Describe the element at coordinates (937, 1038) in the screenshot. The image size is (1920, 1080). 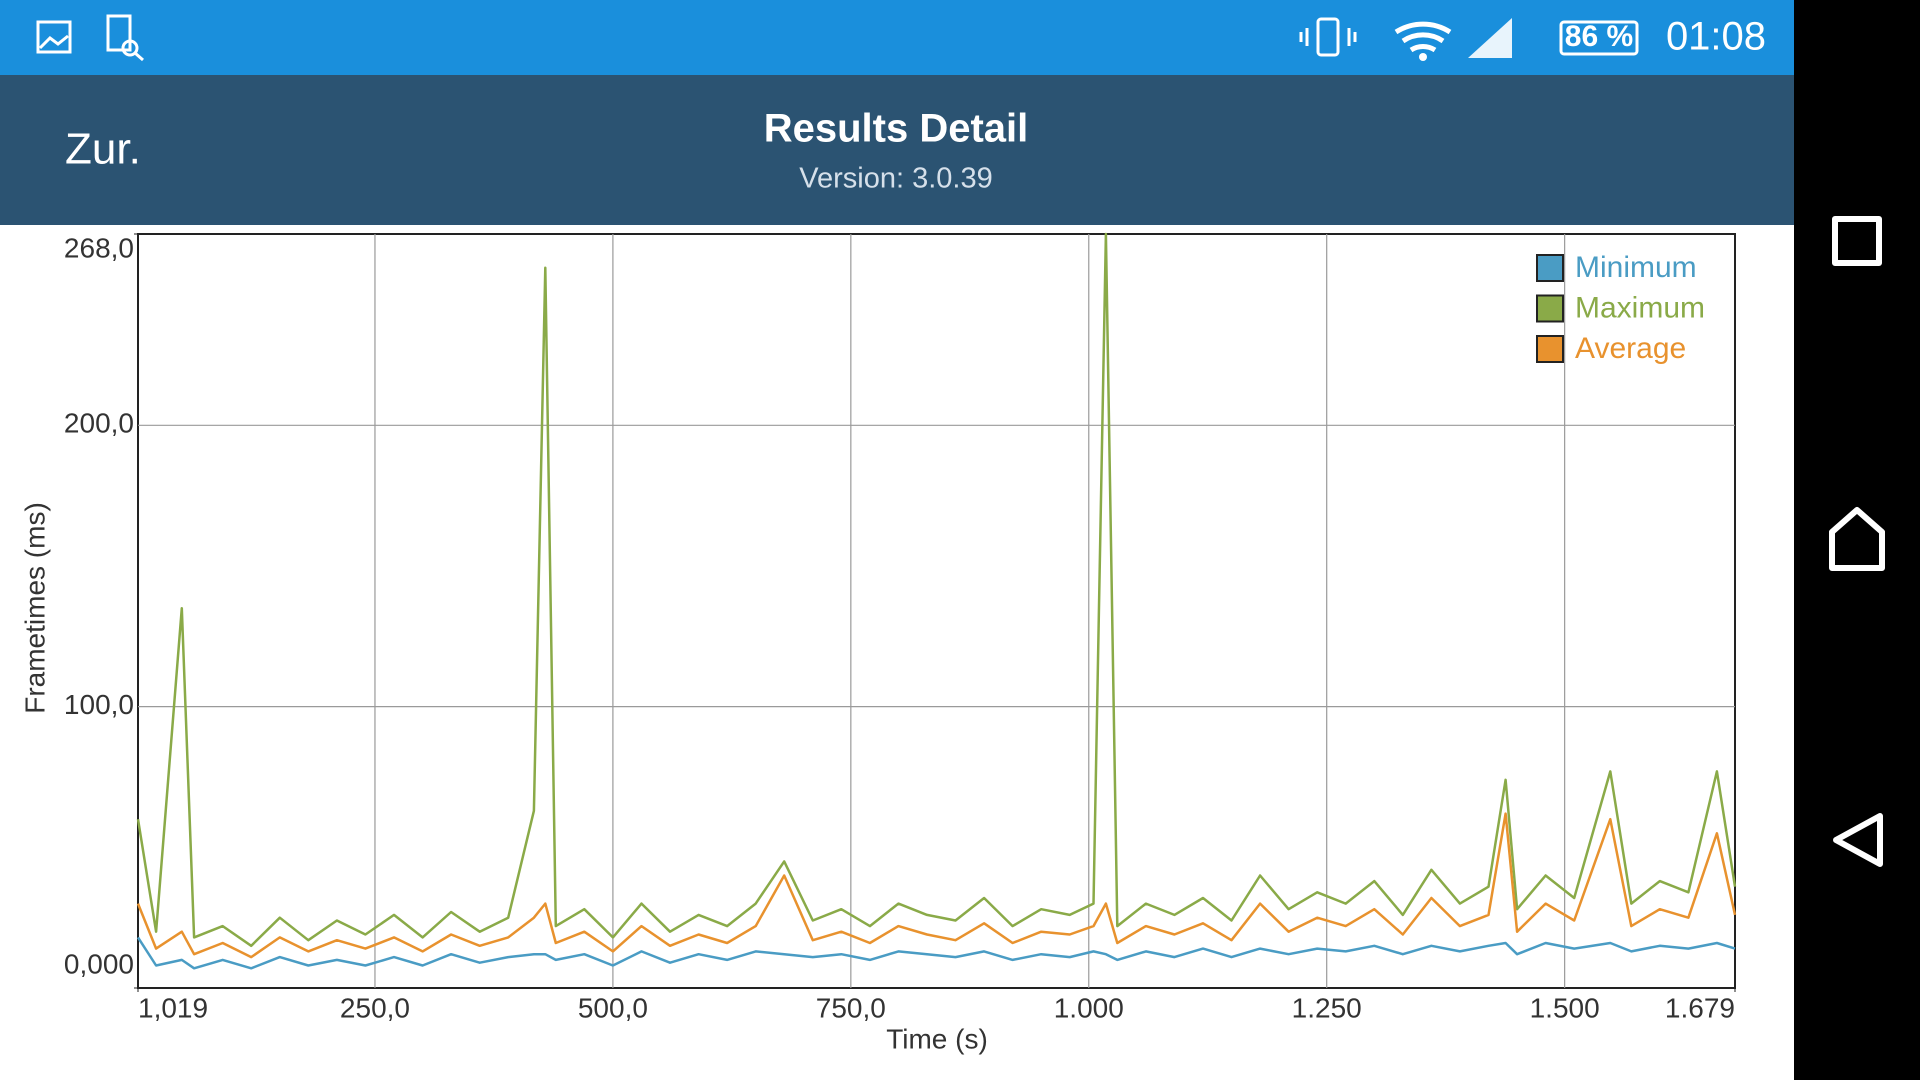
I see `x-axis-label: Time (s)` at that location.